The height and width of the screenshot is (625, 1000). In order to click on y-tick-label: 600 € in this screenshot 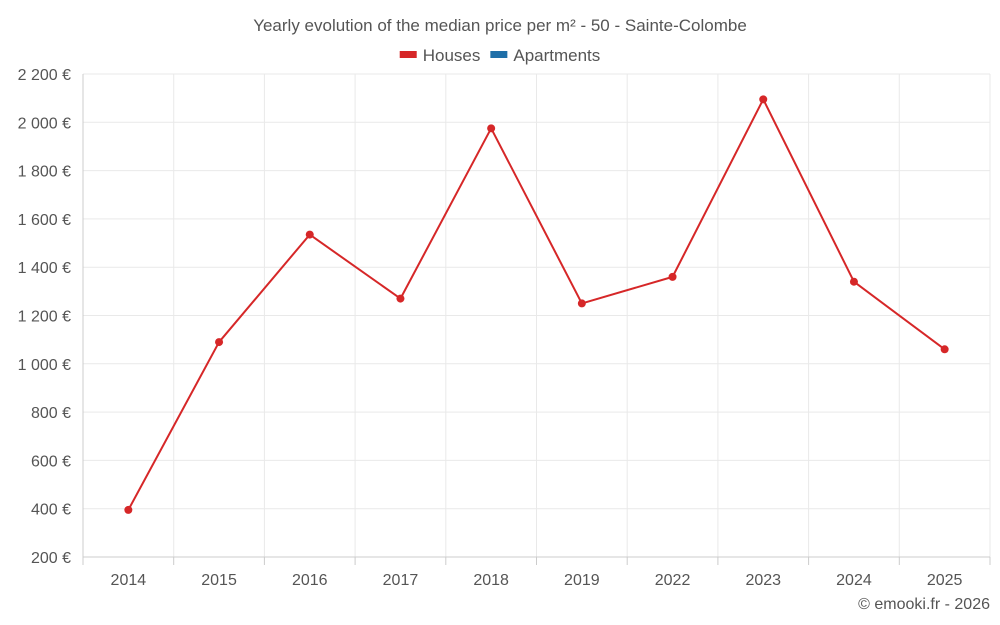, I will do `click(51, 461)`.